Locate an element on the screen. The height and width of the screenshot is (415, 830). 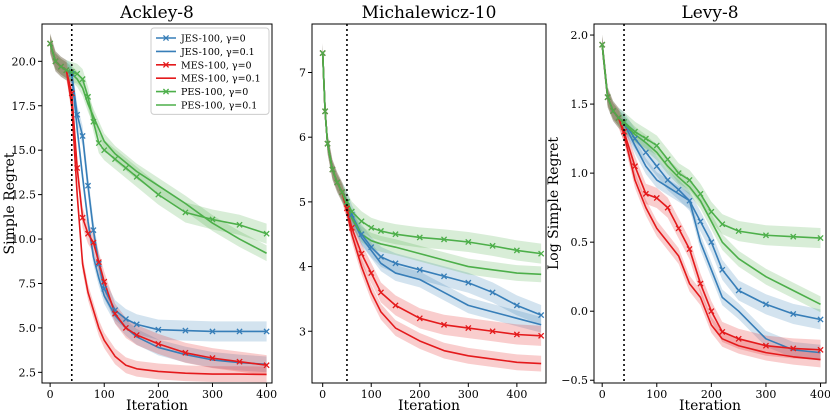
y-tick-label: 5.0 is located at coordinates (28, 328).